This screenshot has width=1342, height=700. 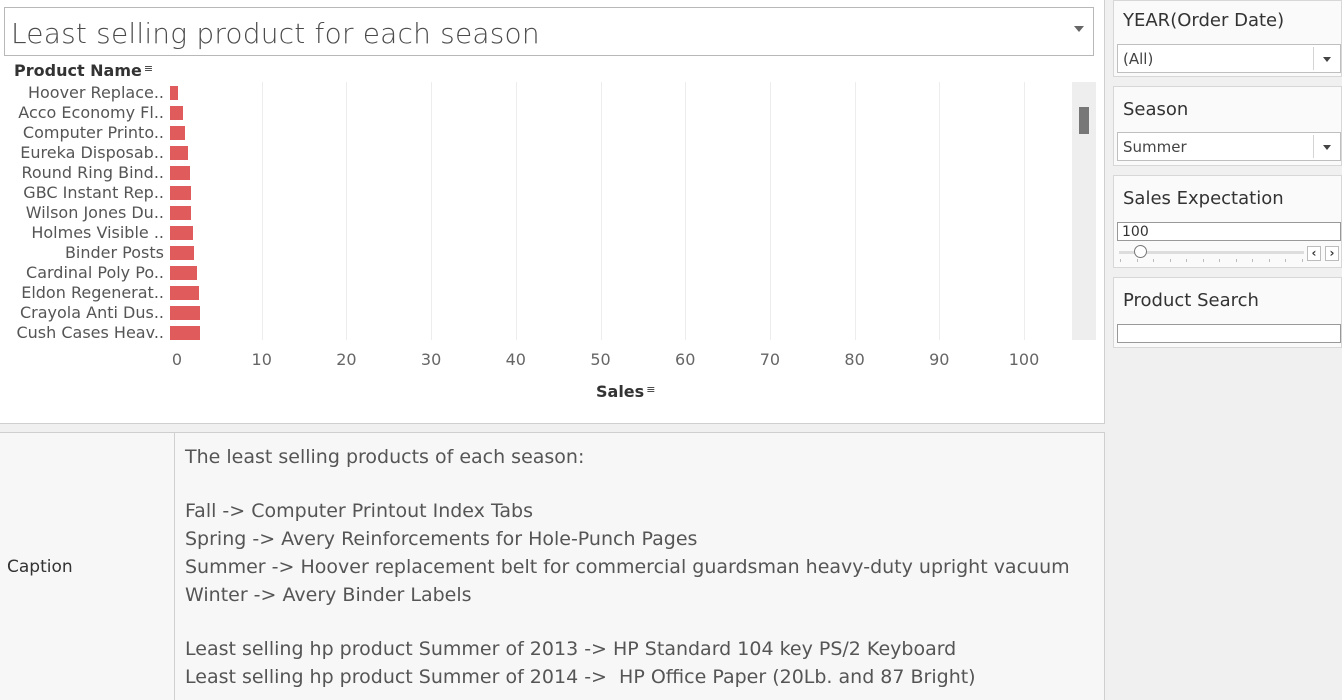 What do you see at coordinates (431, 359) in the screenshot?
I see `x-tick-label: 30` at bounding box center [431, 359].